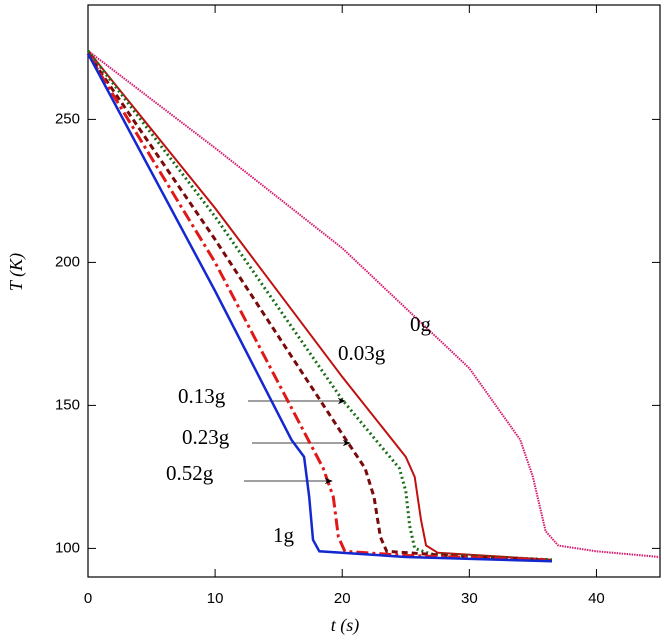  I want to click on y-axis-label: T (K), so click(16, 272).